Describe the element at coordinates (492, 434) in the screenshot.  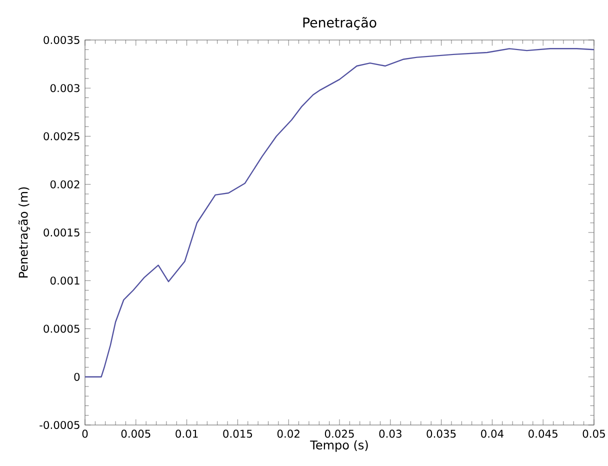
I see `x-tick-label: 0.04` at that location.